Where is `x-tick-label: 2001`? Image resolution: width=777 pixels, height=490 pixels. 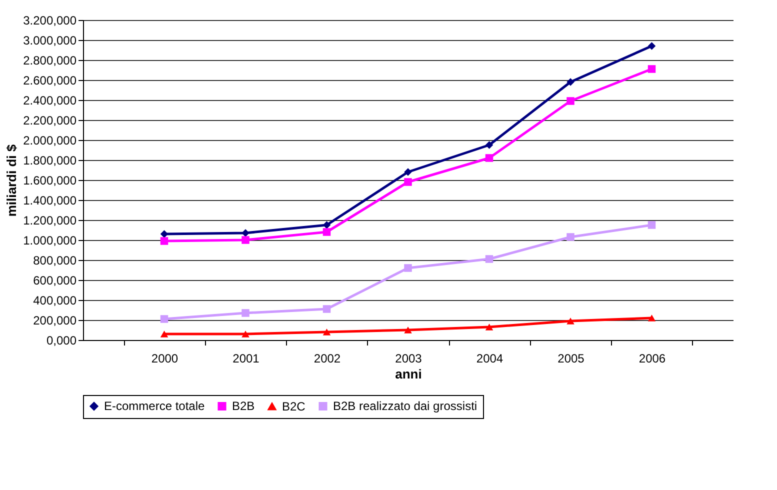 x-tick-label: 2001 is located at coordinates (246, 359).